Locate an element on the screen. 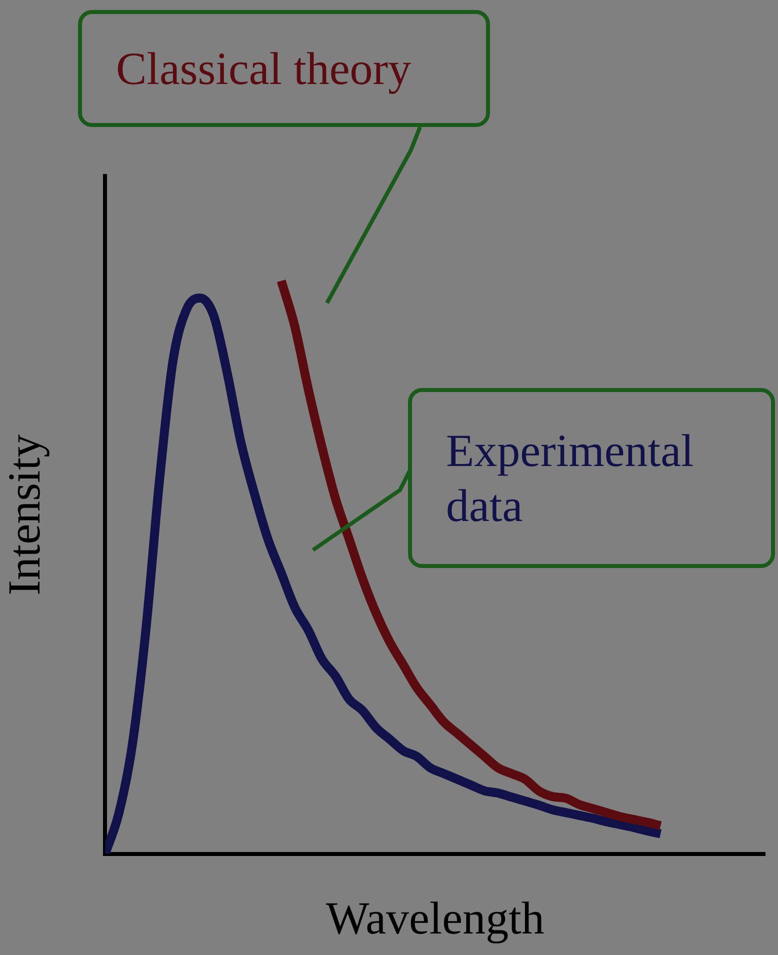  text: Experimental data is located at coordinates (591, 478).